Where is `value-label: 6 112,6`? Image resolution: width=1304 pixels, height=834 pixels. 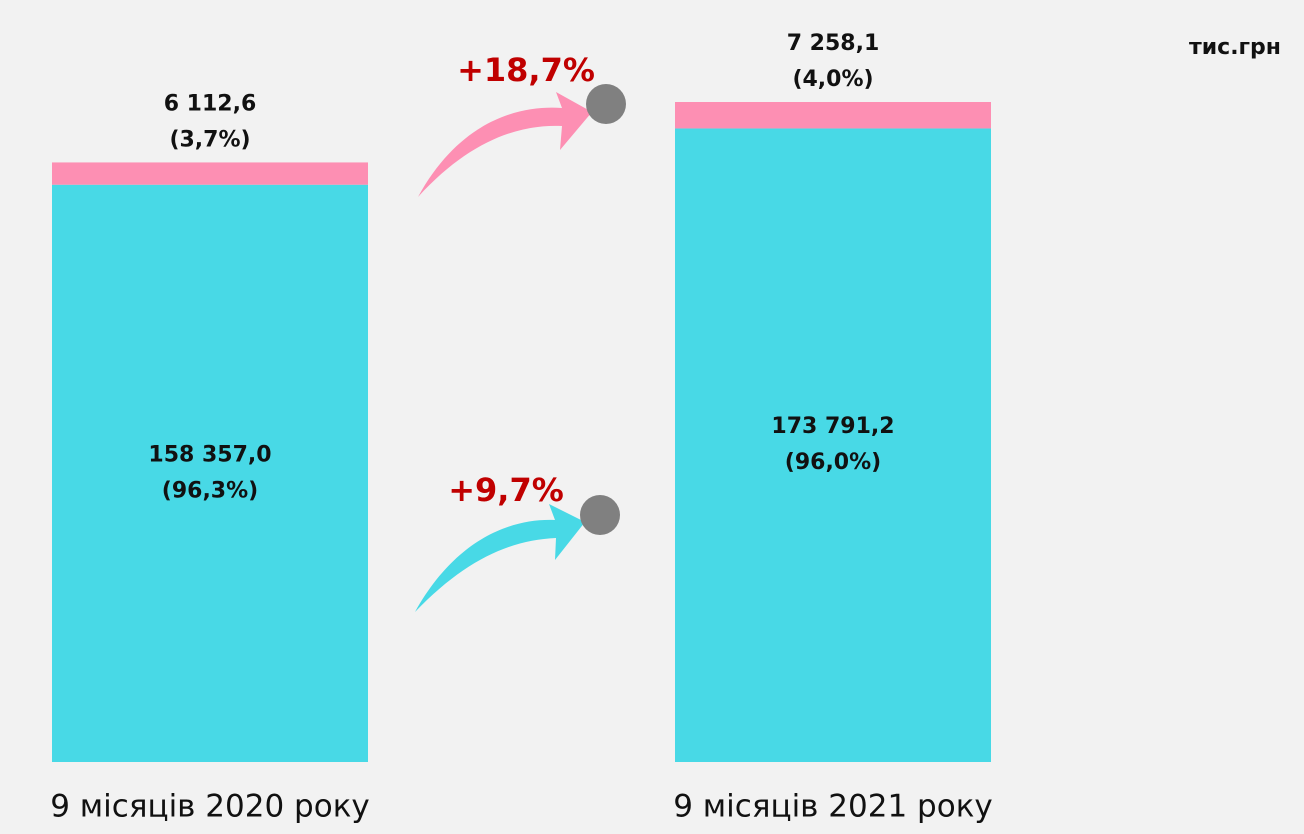 value-label: 6 112,6 is located at coordinates (210, 103).